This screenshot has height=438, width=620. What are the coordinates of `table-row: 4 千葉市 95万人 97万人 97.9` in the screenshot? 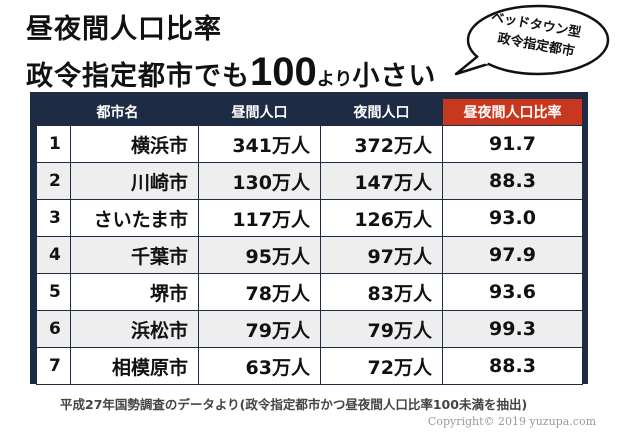 It's located at (309, 255).